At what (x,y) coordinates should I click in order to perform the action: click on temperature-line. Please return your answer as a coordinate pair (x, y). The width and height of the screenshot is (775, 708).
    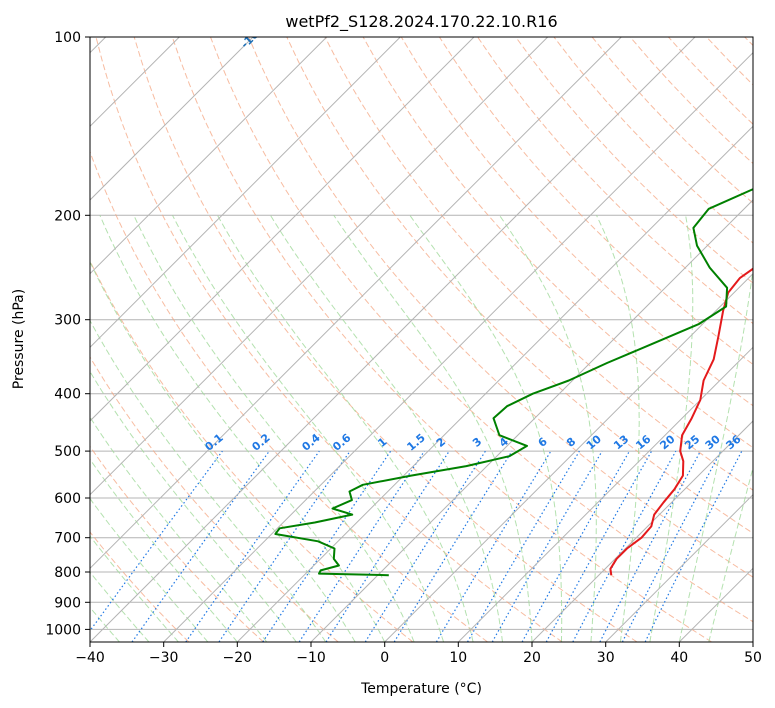
    Looking at the image, I should click on (681, 421).